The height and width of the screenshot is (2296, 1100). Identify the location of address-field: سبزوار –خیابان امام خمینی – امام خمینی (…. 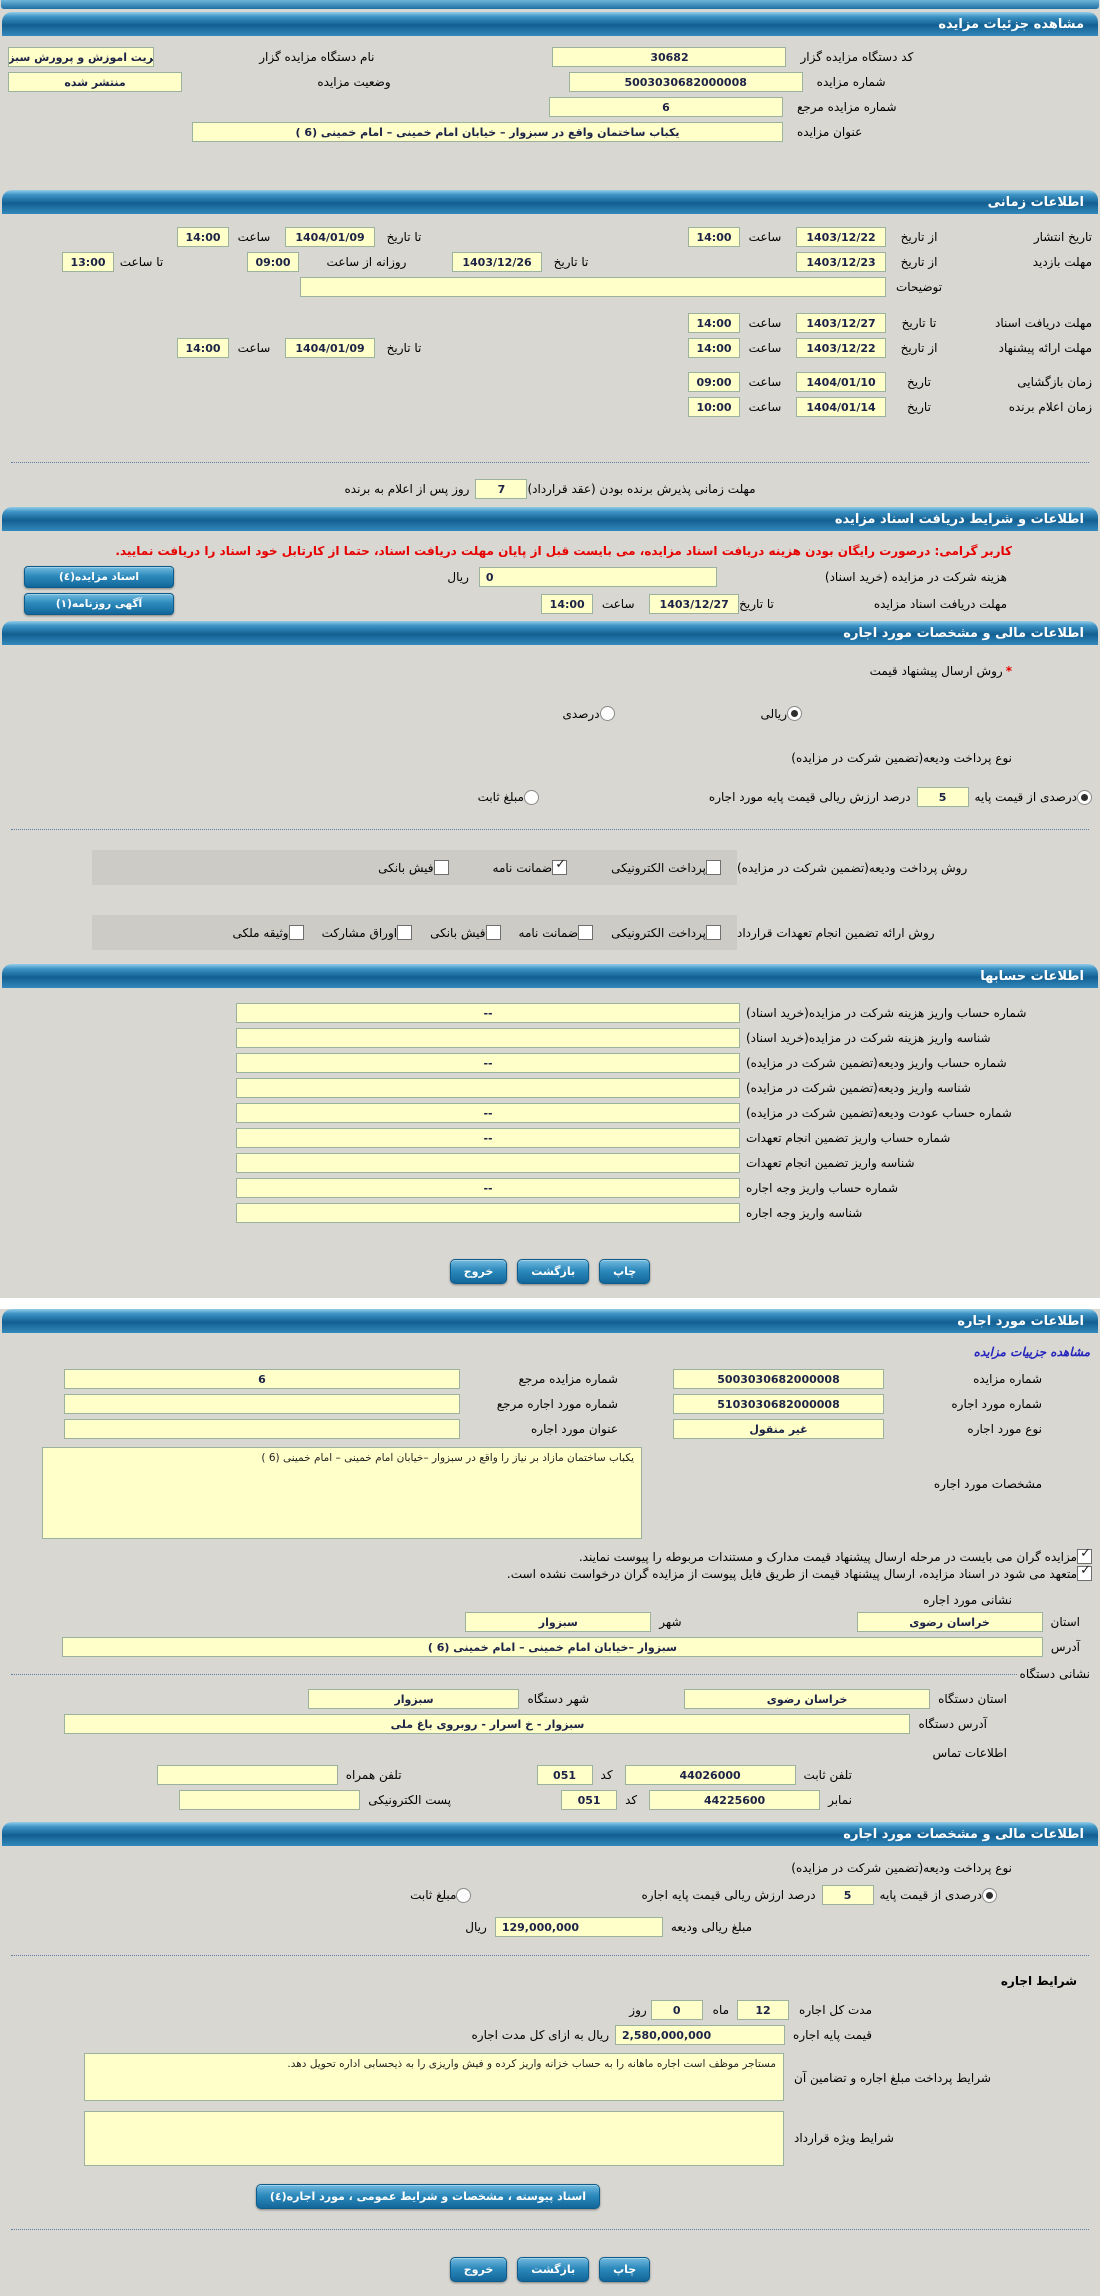
(552, 1647).